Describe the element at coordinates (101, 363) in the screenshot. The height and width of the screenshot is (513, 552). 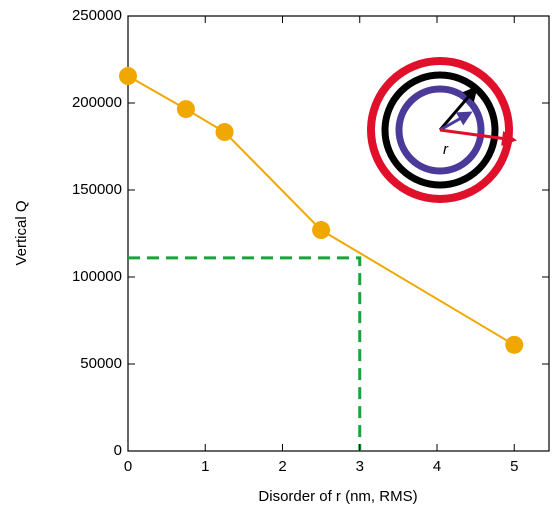
I see `y-tick-label: 50000` at that location.